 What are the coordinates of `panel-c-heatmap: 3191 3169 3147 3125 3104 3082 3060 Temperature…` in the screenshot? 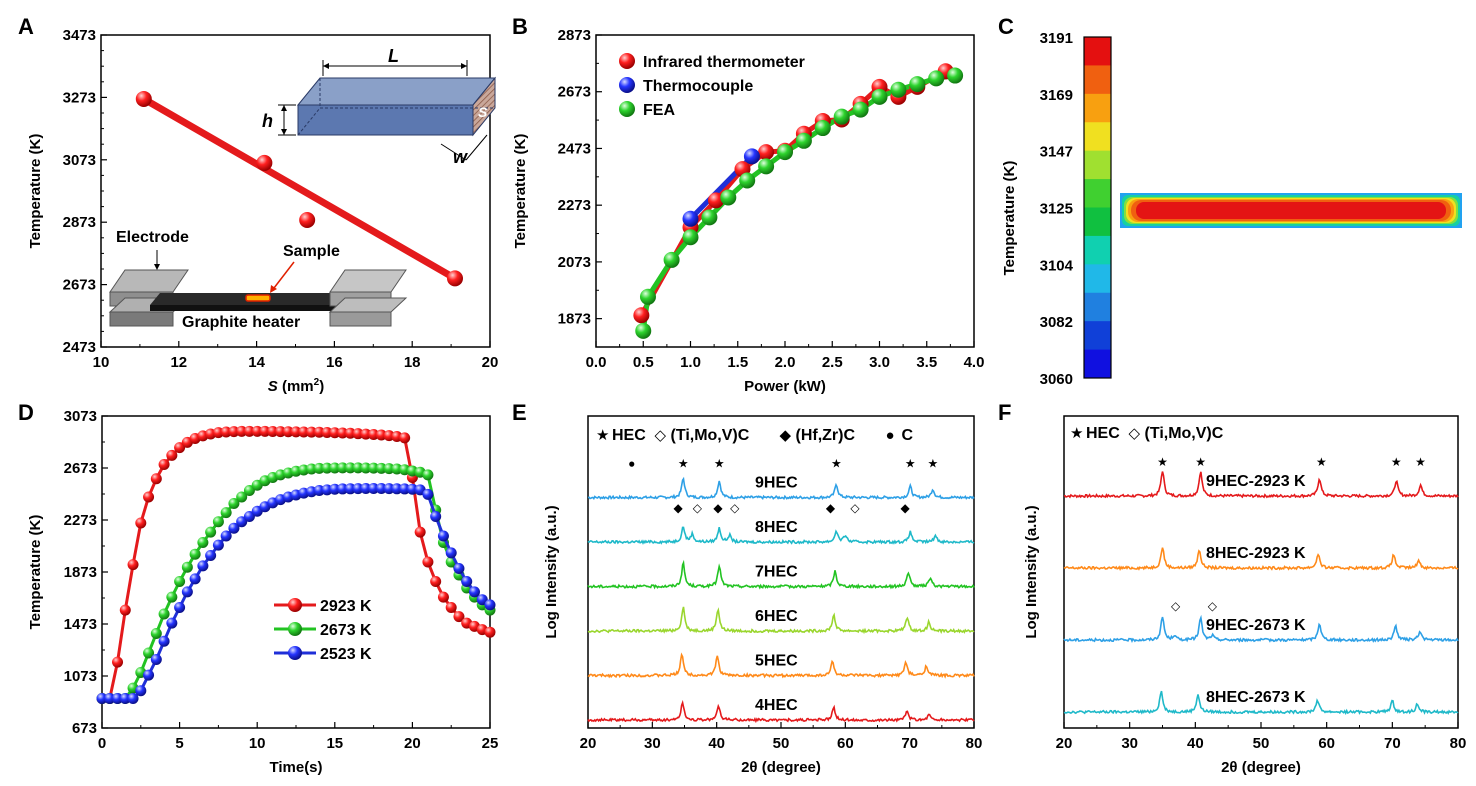 It's located at (1231, 209).